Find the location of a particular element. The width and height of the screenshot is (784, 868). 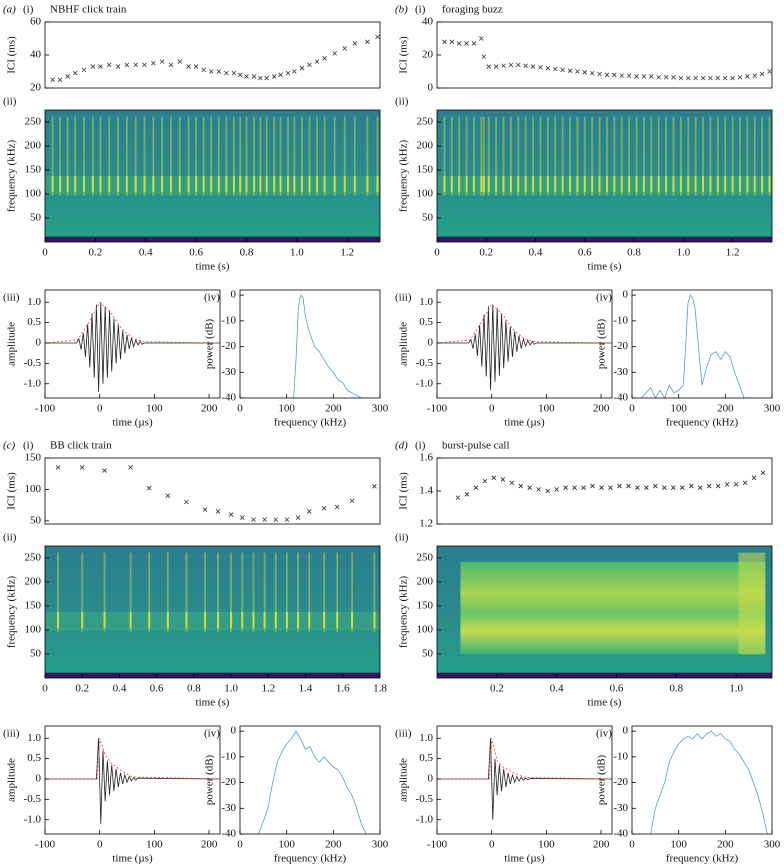

y-tick-label: 200 is located at coordinates (33, 582).